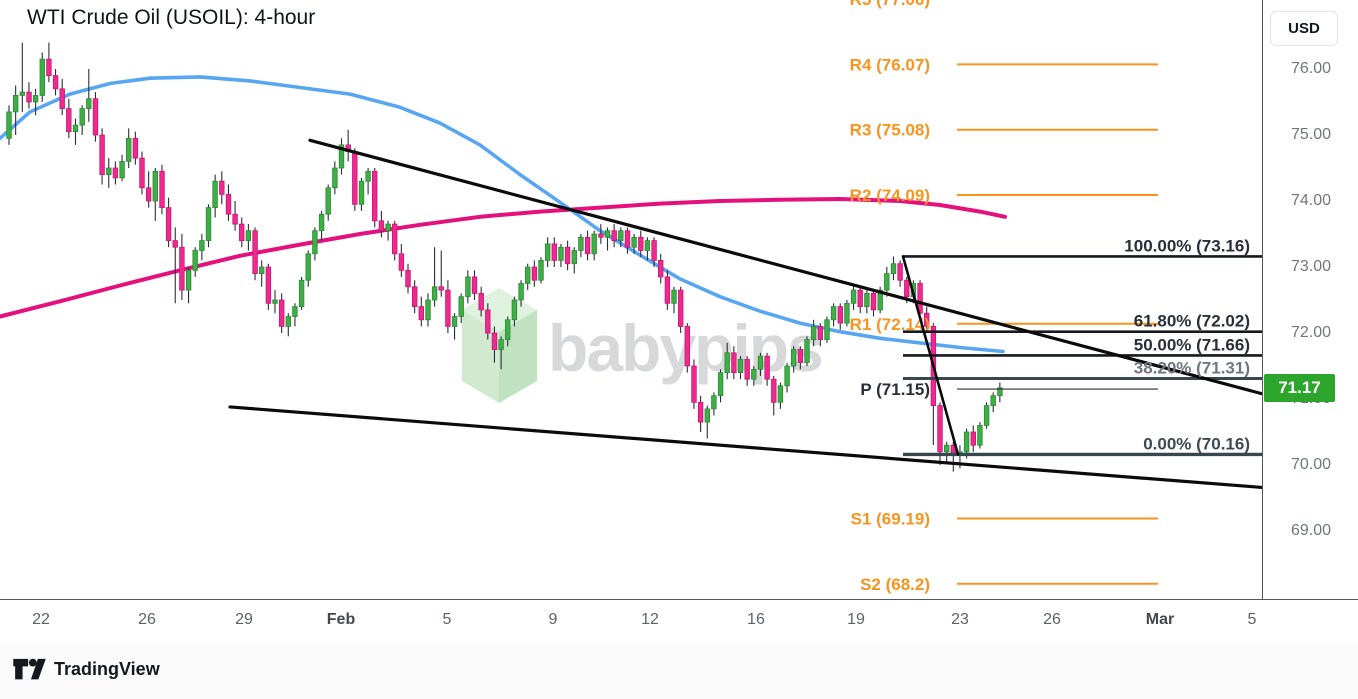  Describe the element at coordinates (679, 622) in the screenshot. I see `time-axis: 22 26 29 Feb 5 9 12 16 19 23 26 Mar 5` at that location.